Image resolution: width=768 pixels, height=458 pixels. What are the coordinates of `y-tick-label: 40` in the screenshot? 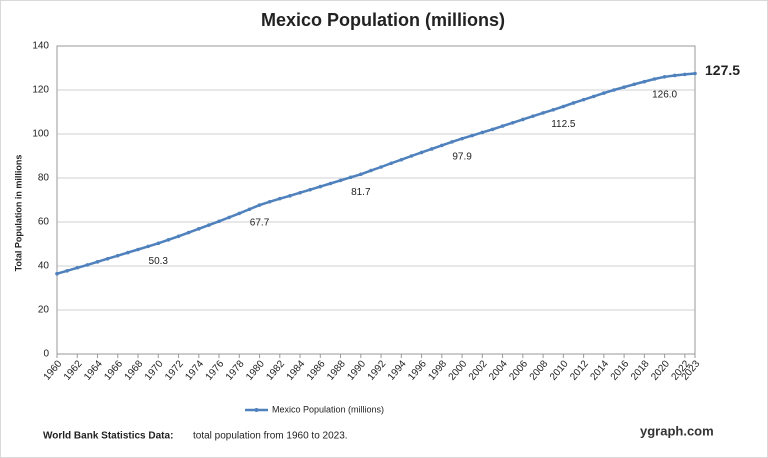 It's located at (44, 266).